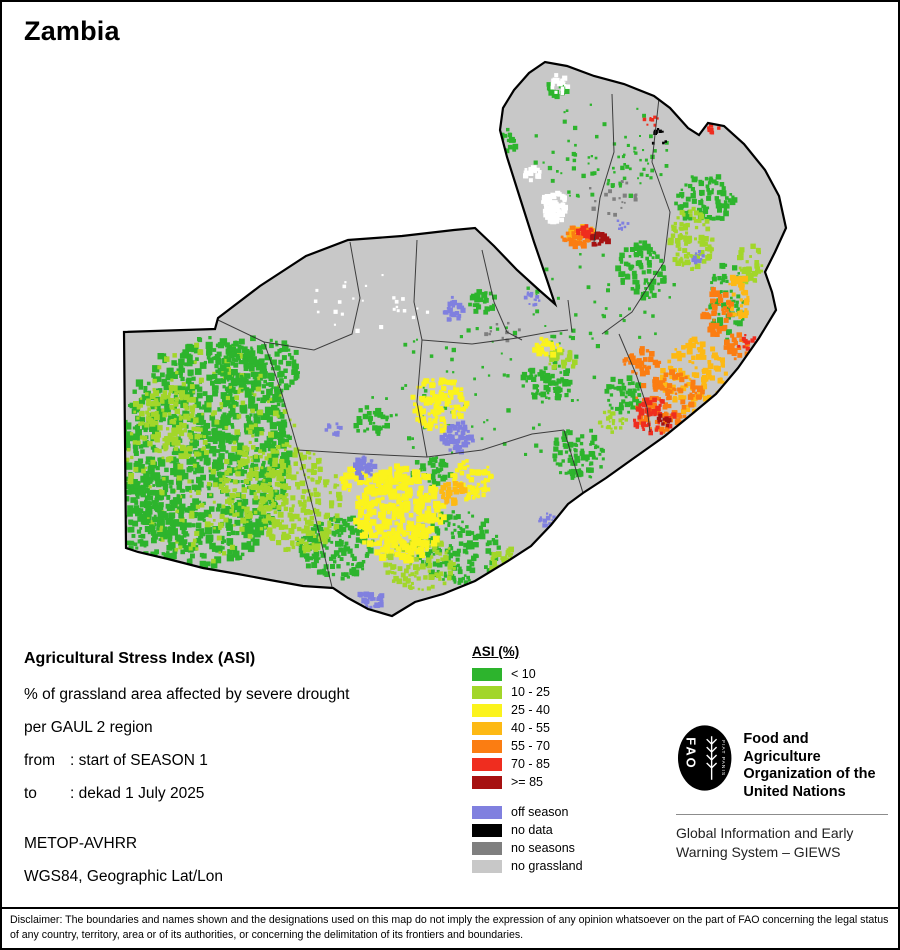  Describe the element at coordinates (487, 830) in the screenshot. I see `legend-swatch-no_data` at that location.